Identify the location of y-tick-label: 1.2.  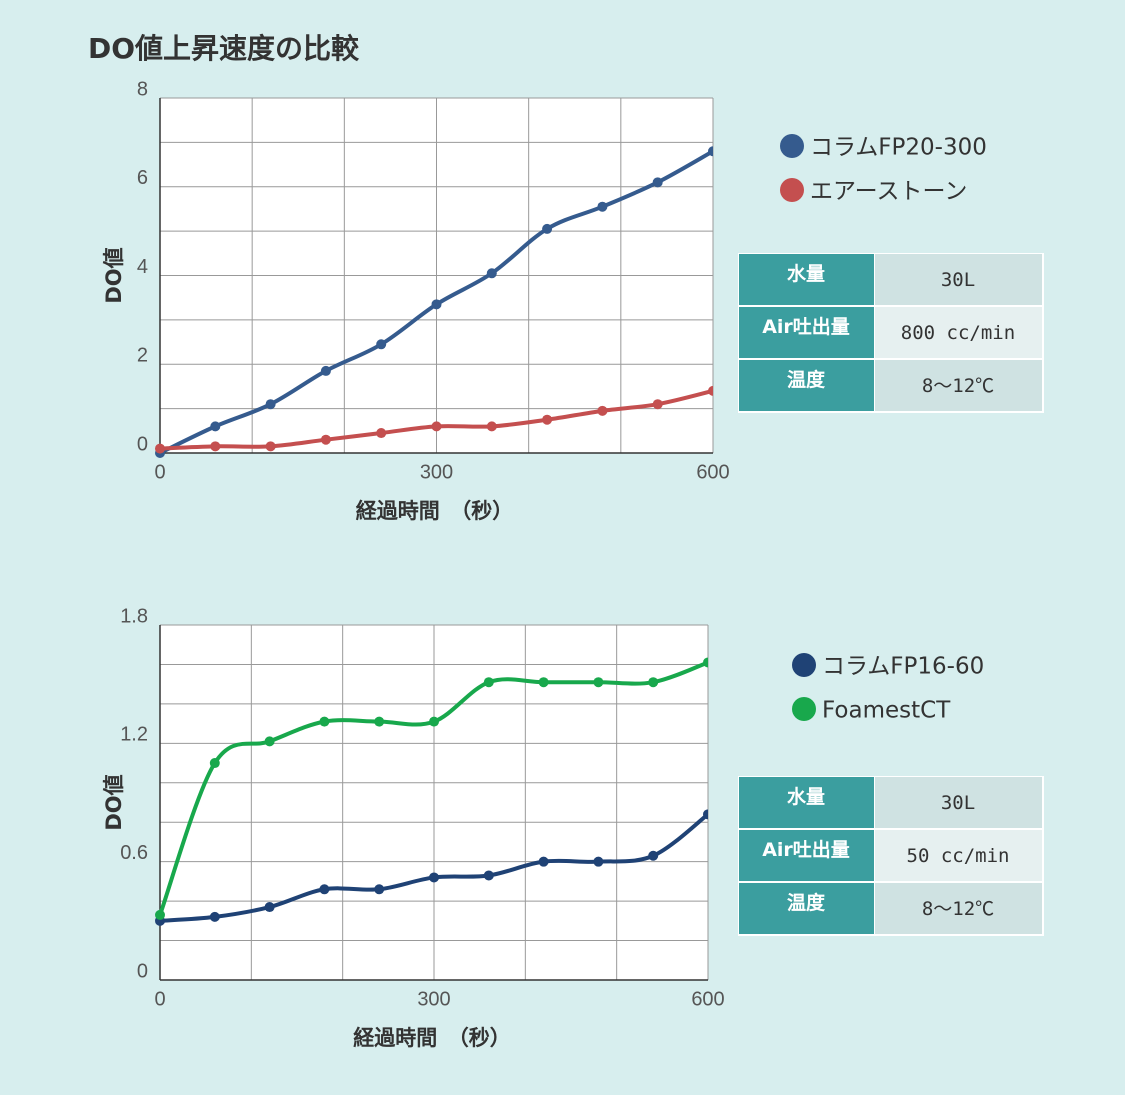
(134, 735).